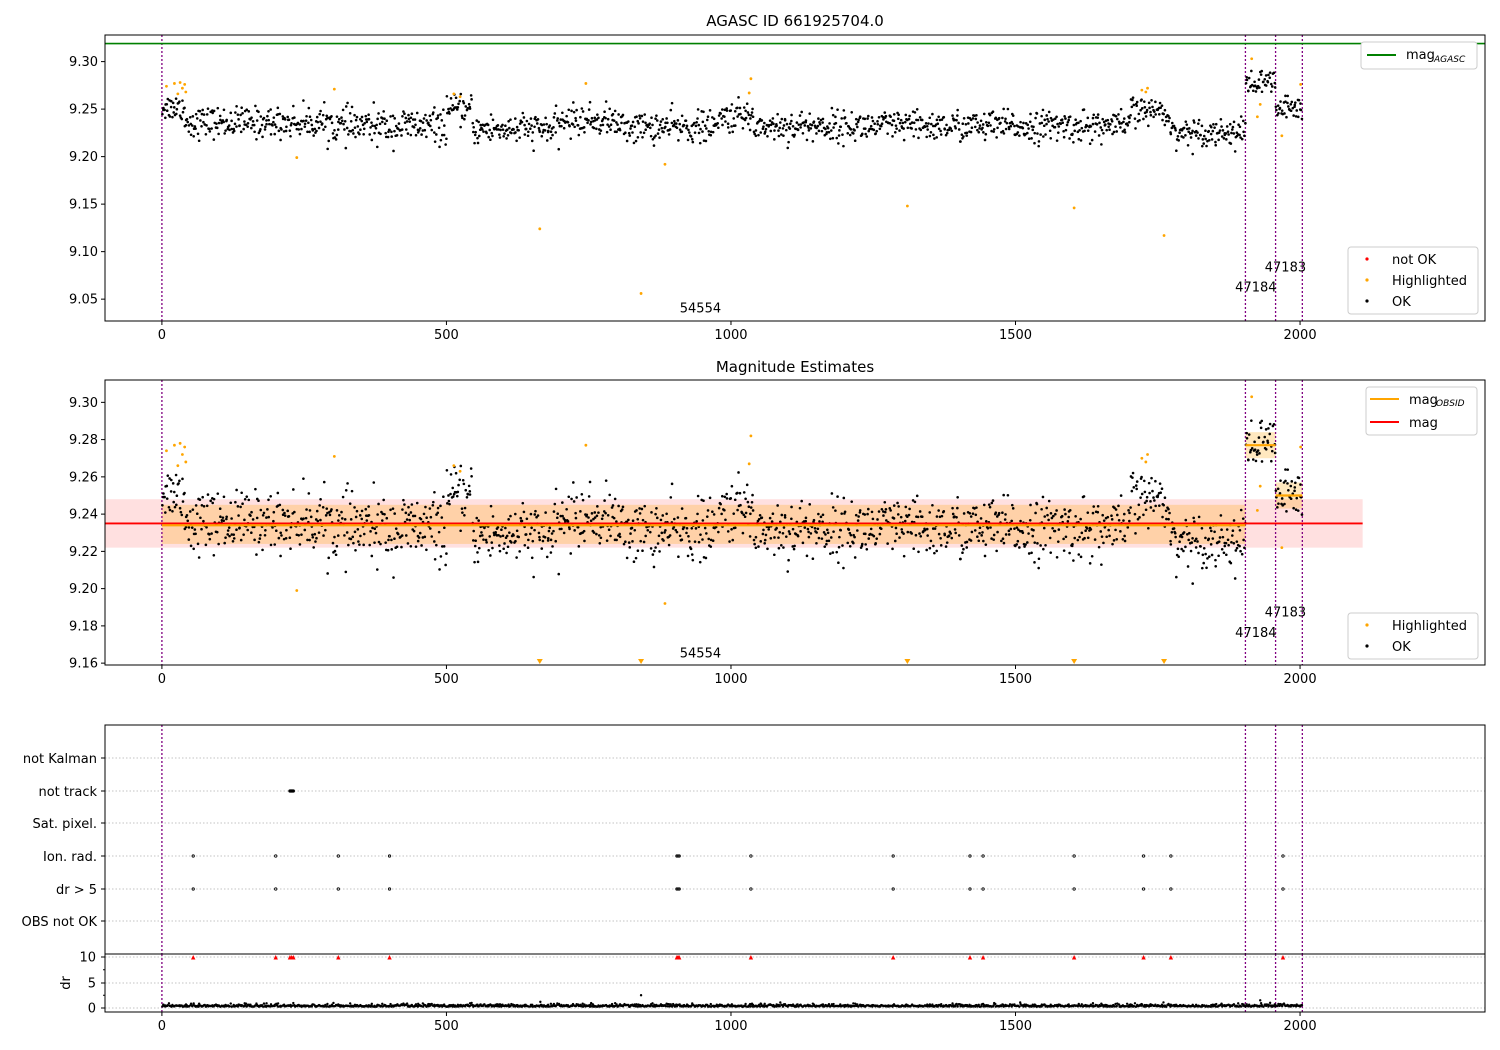 The width and height of the screenshot is (1500, 1050). What do you see at coordinates (76, 890) in the screenshot?
I see `category-label: dr > 5` at bounding box center [76, 890].